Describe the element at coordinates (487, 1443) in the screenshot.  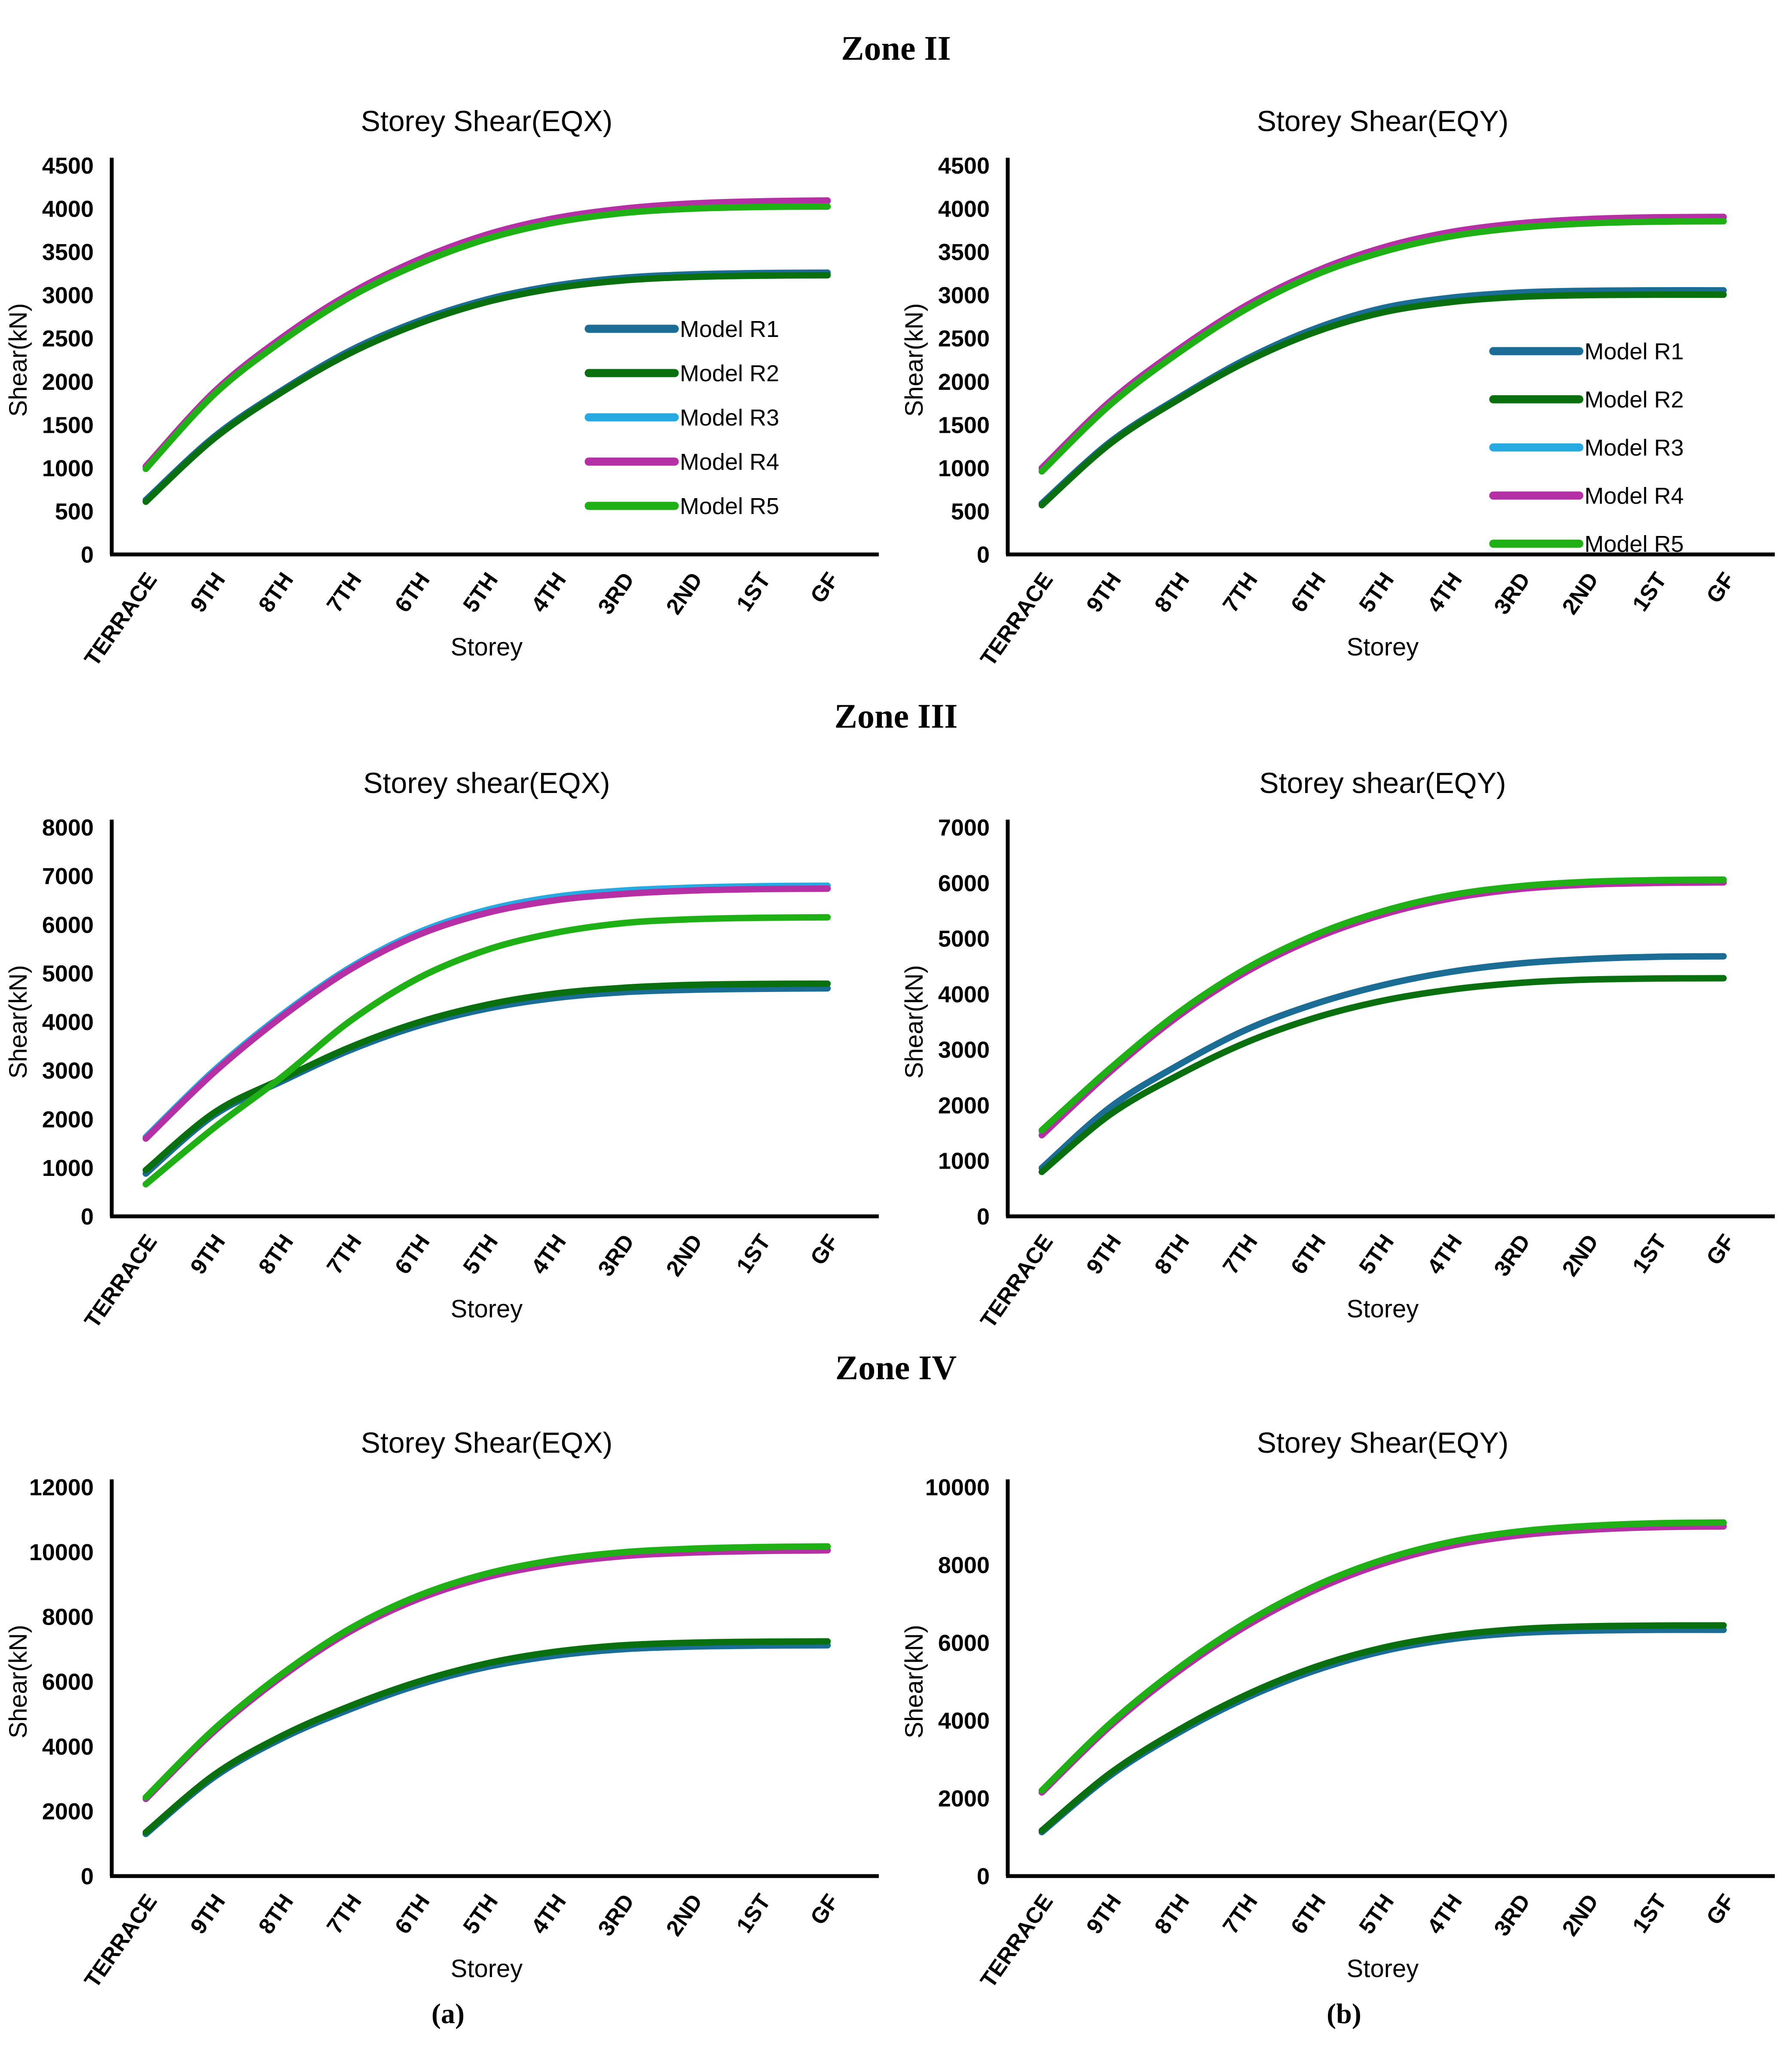
I see `chart-title: Storey Shear(EQX)` at that location.